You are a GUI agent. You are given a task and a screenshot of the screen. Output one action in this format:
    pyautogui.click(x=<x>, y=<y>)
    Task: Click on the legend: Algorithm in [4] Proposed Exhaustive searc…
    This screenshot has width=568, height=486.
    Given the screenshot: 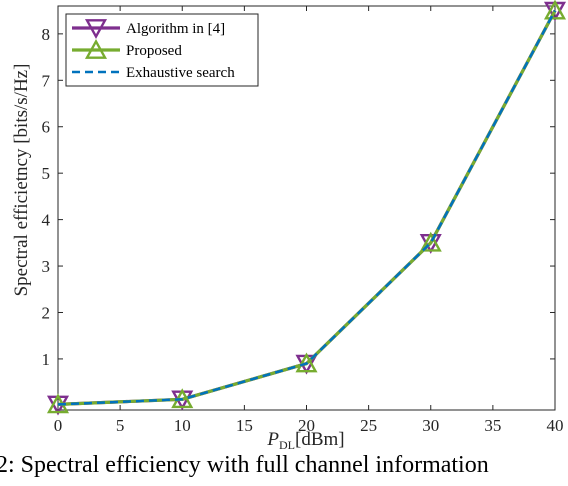 What is the action you would take?
    pyautogui.click(x=162, y=50)
    